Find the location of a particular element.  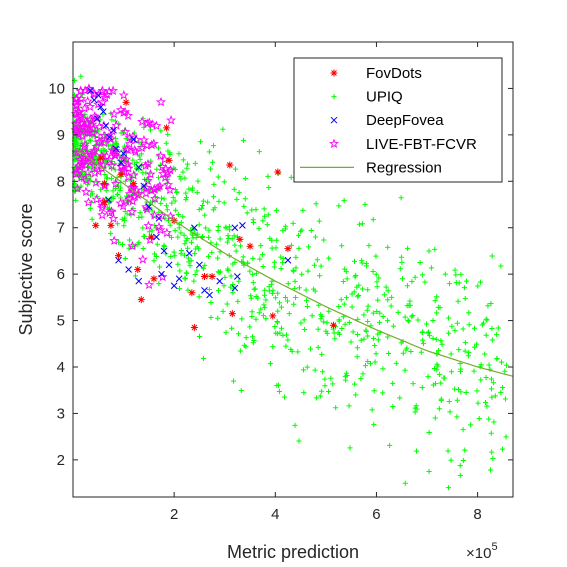

legend-marker is located at coordinates (334, 120).